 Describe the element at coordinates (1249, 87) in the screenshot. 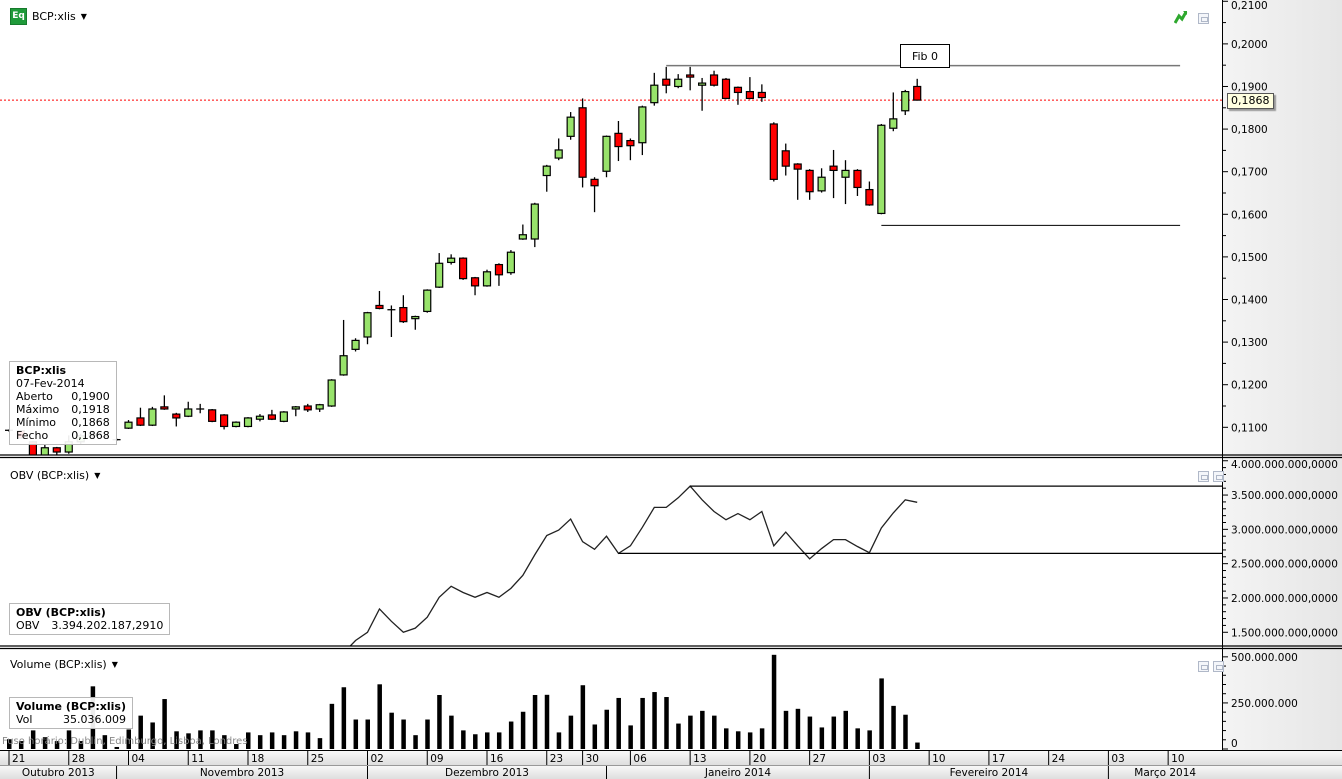

I see `price-axis-tick-label: 0,1900` at that location.